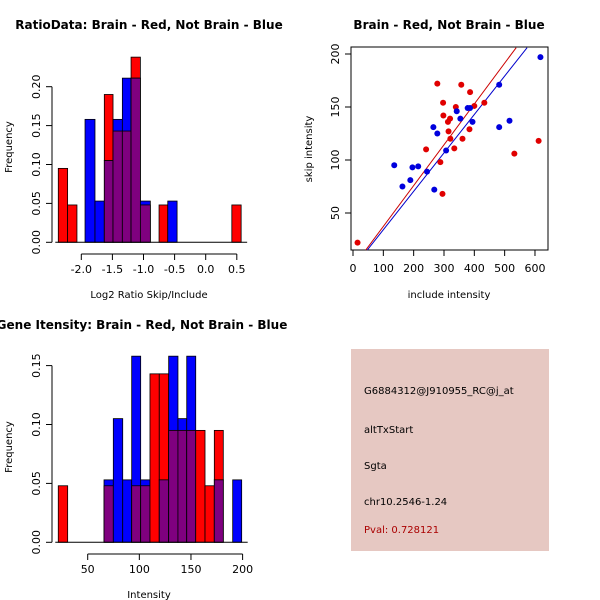 The height and width of the screenshot is (600, 600). Describe the element at coordinates (9, 447) in the screenshot. I see `intensity-histogram-ylabel: Frequency` at that location.